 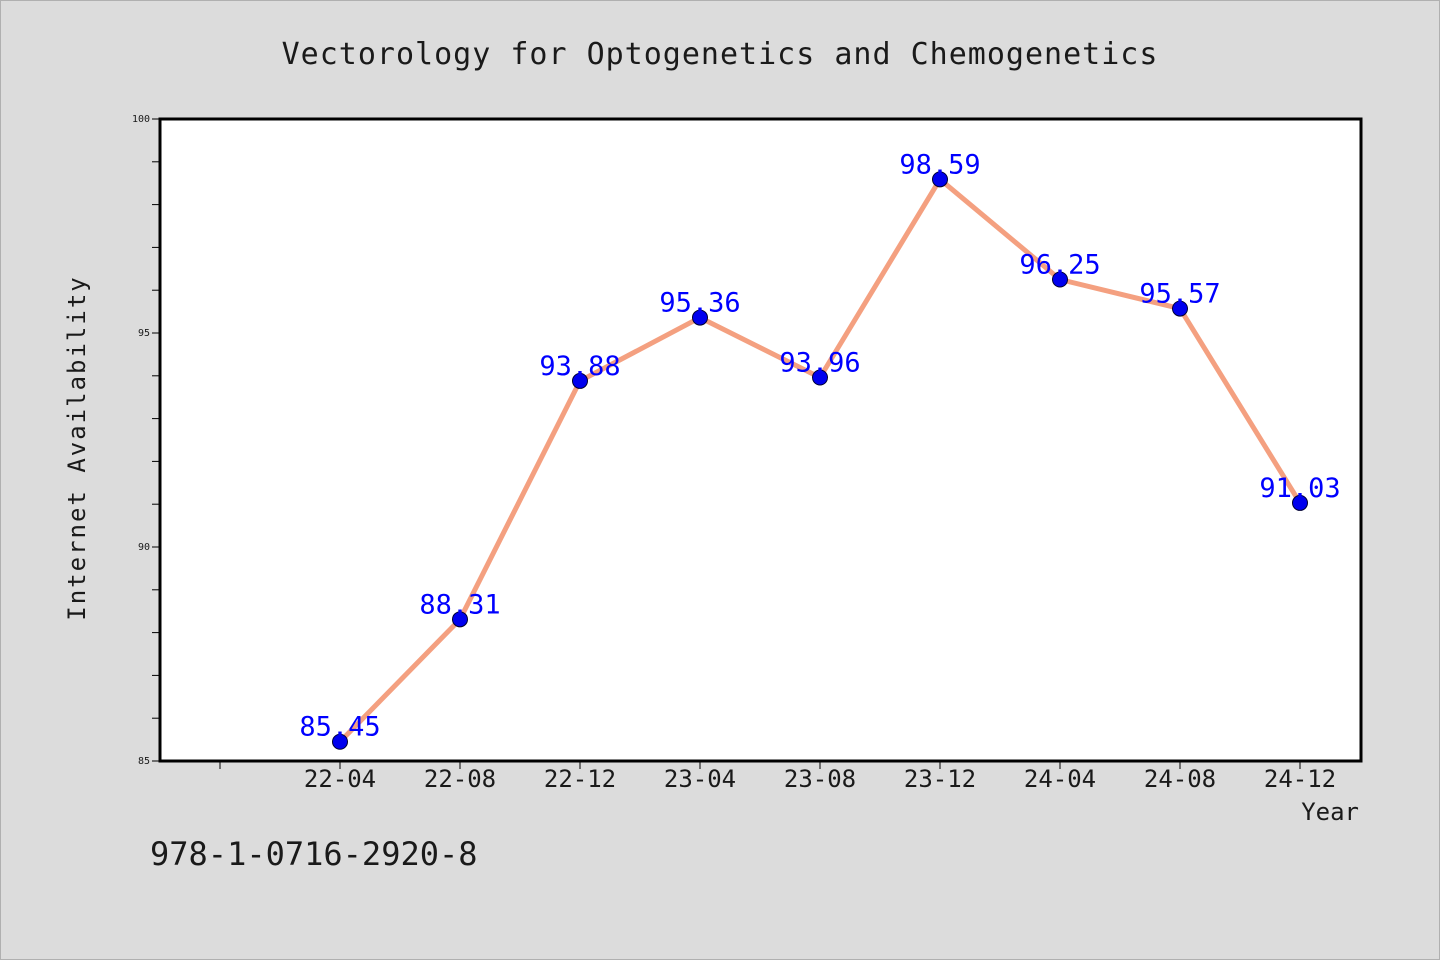 I want to click on data-label: 98.59, so click(x=939, y=164).